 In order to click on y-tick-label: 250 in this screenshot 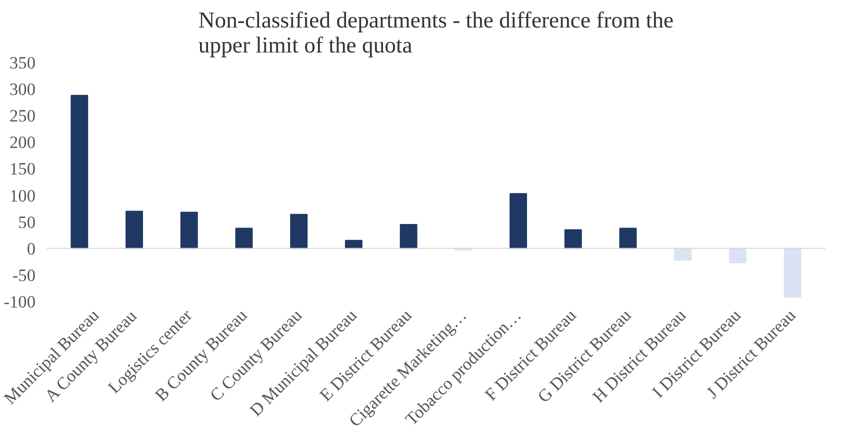, I will do `click(23, 116)`.